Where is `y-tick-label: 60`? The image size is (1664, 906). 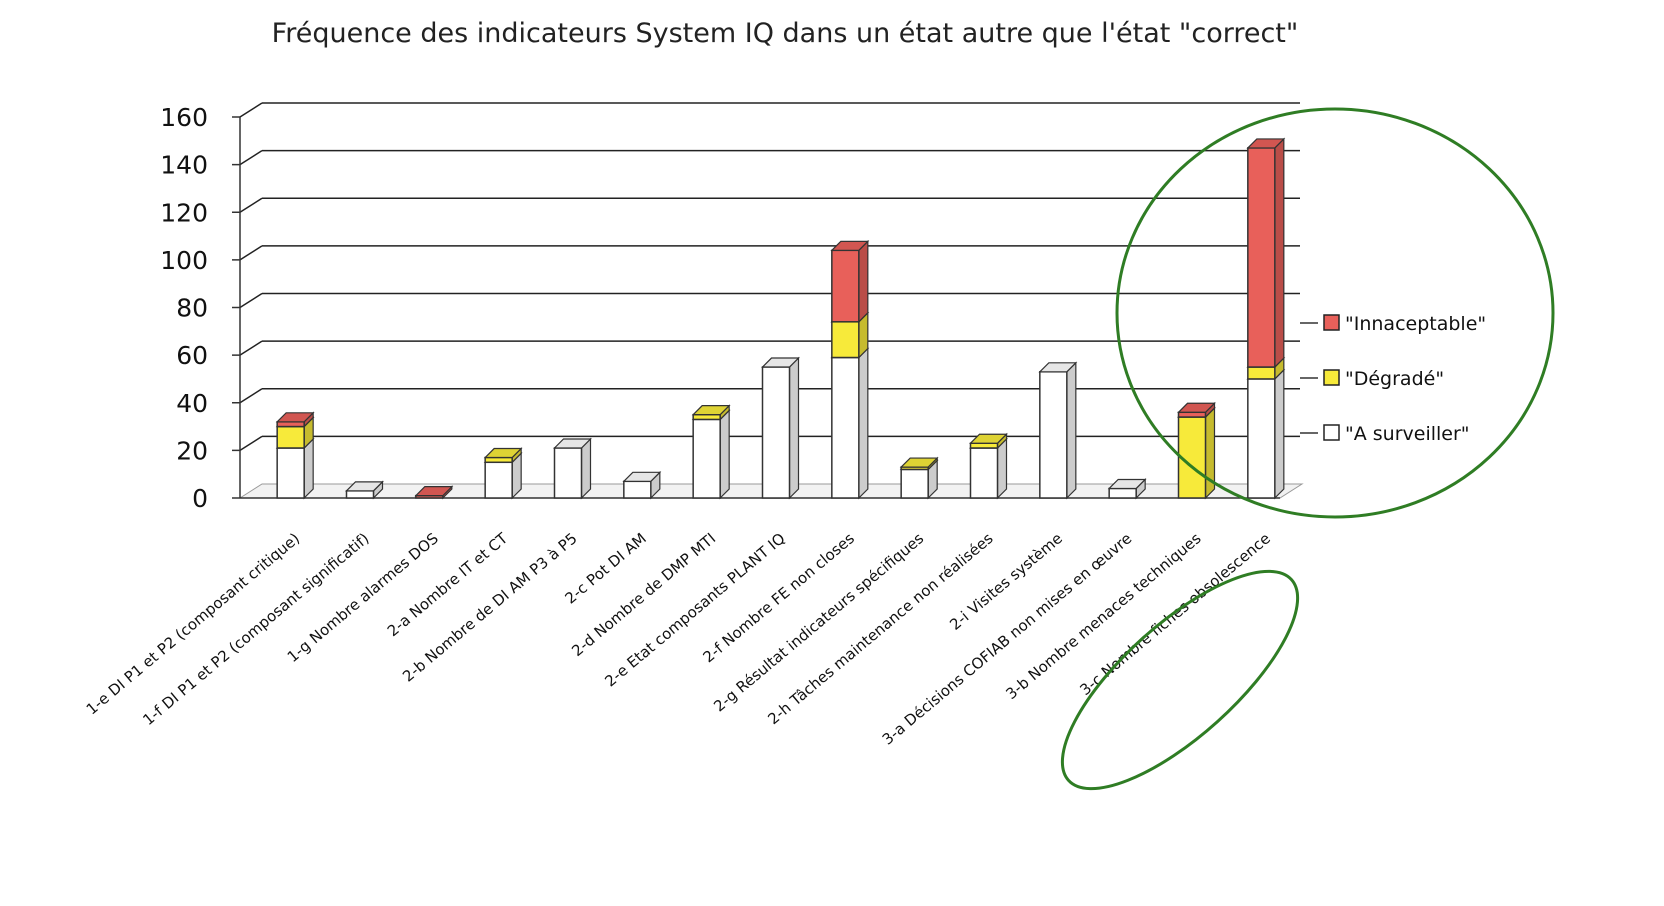 y-tick-label: 60 is located at coordinates (192, 355).